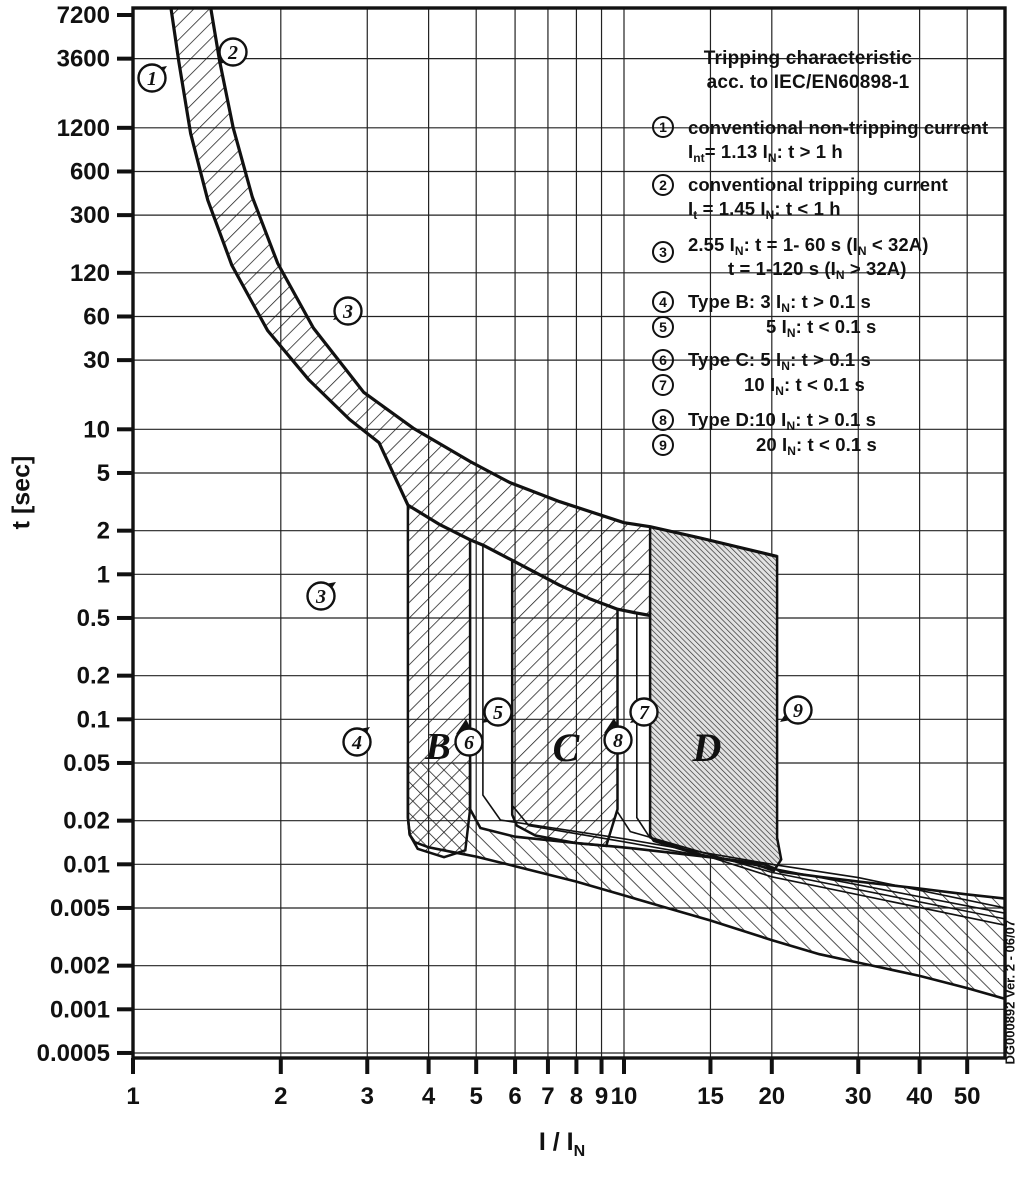 This screenshot has height=1180, width=1024. I want to click on legend-text-5-1: 5 IN: t < 0.1 s, so click(821, 328).